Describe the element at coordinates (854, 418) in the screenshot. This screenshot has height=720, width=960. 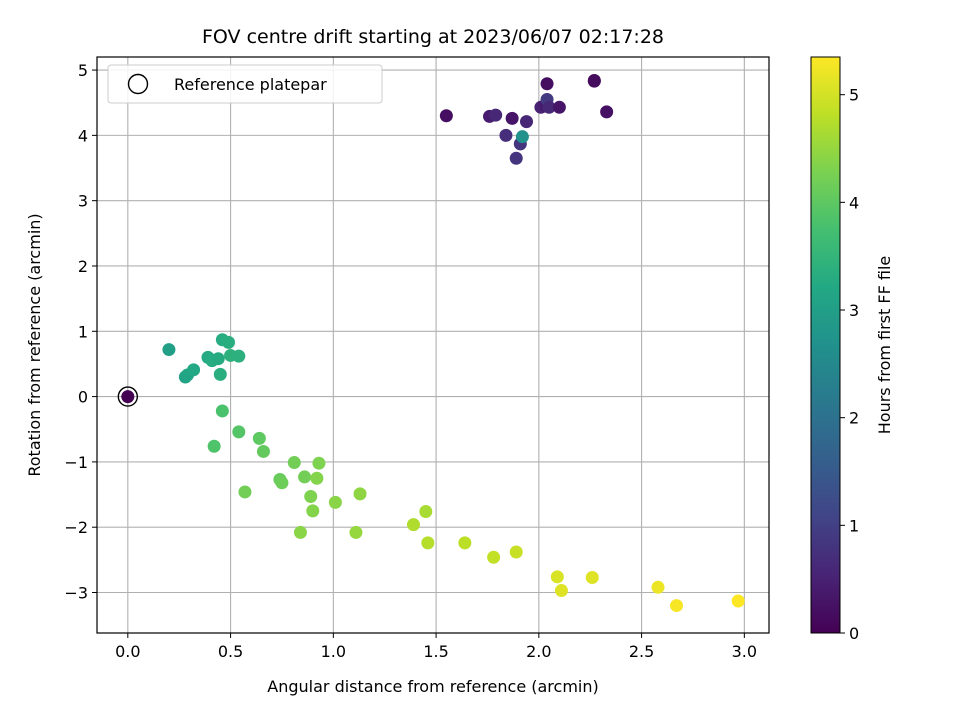
I see `colorbar-tick-label: 2` at that location.